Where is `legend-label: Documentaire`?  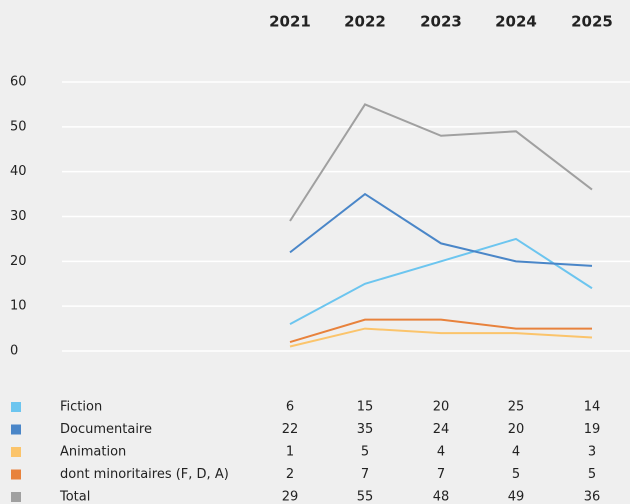
legend-label: Documentaire is located at coordinates (106, 429).